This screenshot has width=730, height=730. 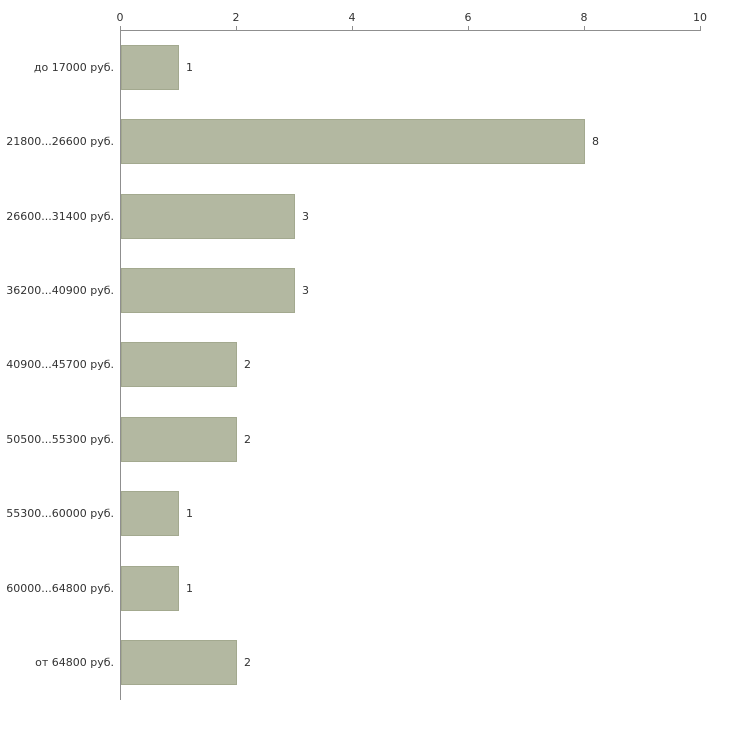 What do you see at coordinates (365, 290) in the screenshot?
I see `bar-row: 36200...40900 руб. 3` at bounding box center [365, 290].